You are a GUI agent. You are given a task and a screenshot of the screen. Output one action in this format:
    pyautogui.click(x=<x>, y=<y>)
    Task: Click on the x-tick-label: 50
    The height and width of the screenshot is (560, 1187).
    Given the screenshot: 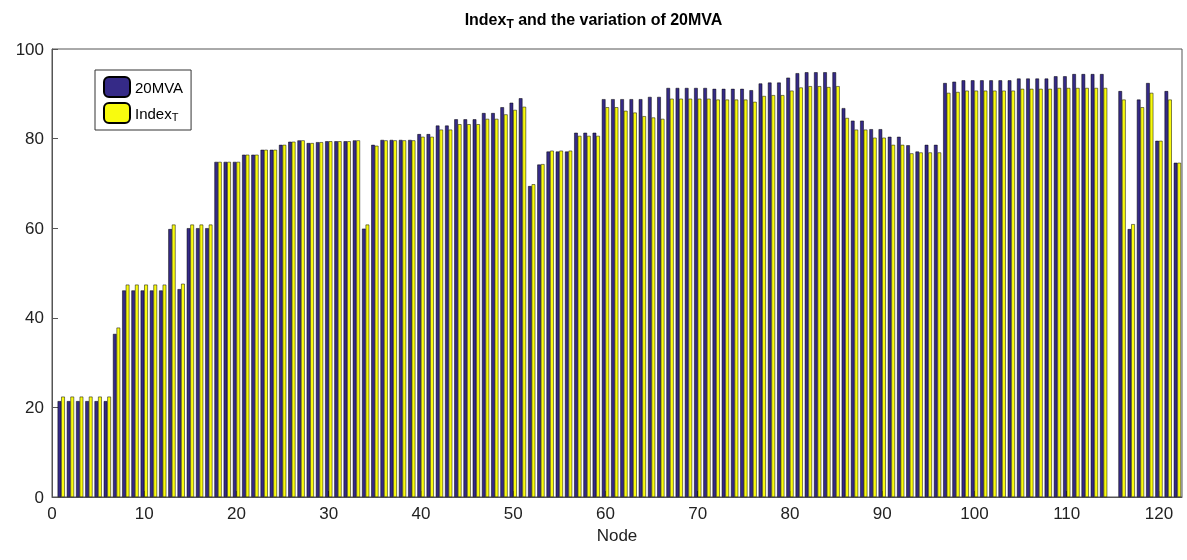 What is the action you would take?
    pyautogui.click(x=513, y=513)
    